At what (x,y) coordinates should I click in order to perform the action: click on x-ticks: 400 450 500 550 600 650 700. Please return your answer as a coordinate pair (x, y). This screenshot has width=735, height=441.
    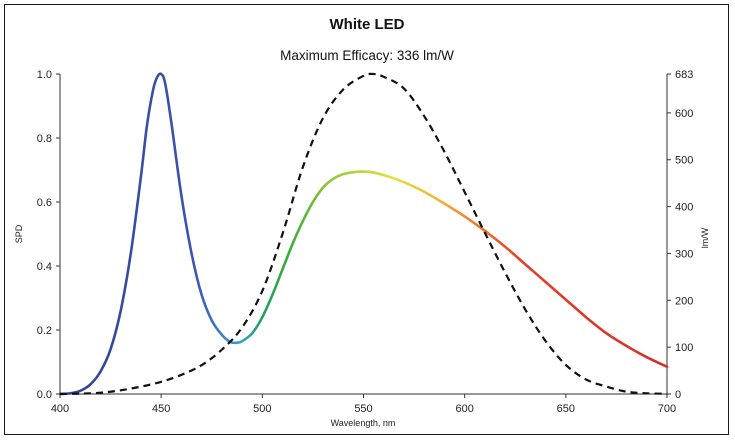
    Looking at the image, I should click on (363, 404).